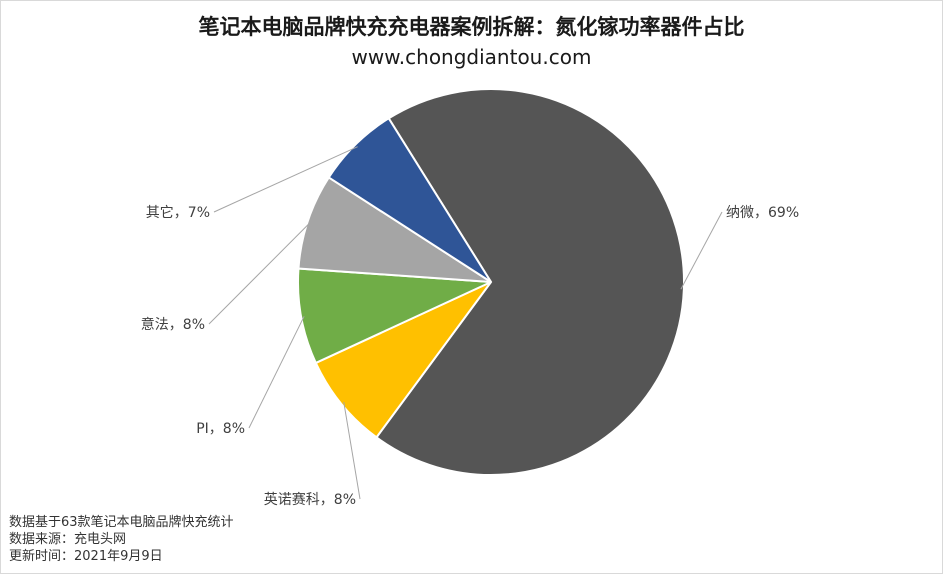 The width and height of the screenshot is (943, 574). Describe the element at coordinates (121, 522) in the screenshot. I see `footnote-basis: 数据基于63款笔记本电脑品牌快充统计` at that location.